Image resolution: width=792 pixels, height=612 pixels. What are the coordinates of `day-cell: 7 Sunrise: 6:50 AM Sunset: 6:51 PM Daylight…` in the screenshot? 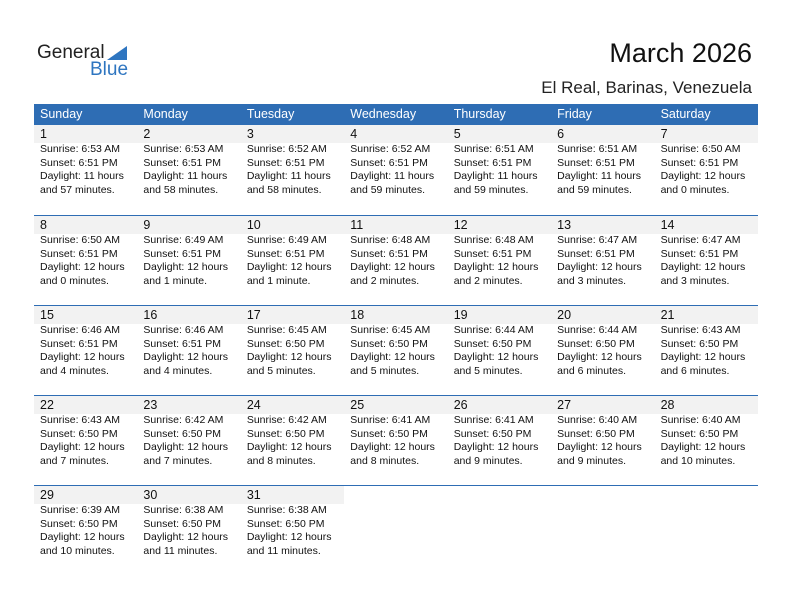 It's located at (706, 170).